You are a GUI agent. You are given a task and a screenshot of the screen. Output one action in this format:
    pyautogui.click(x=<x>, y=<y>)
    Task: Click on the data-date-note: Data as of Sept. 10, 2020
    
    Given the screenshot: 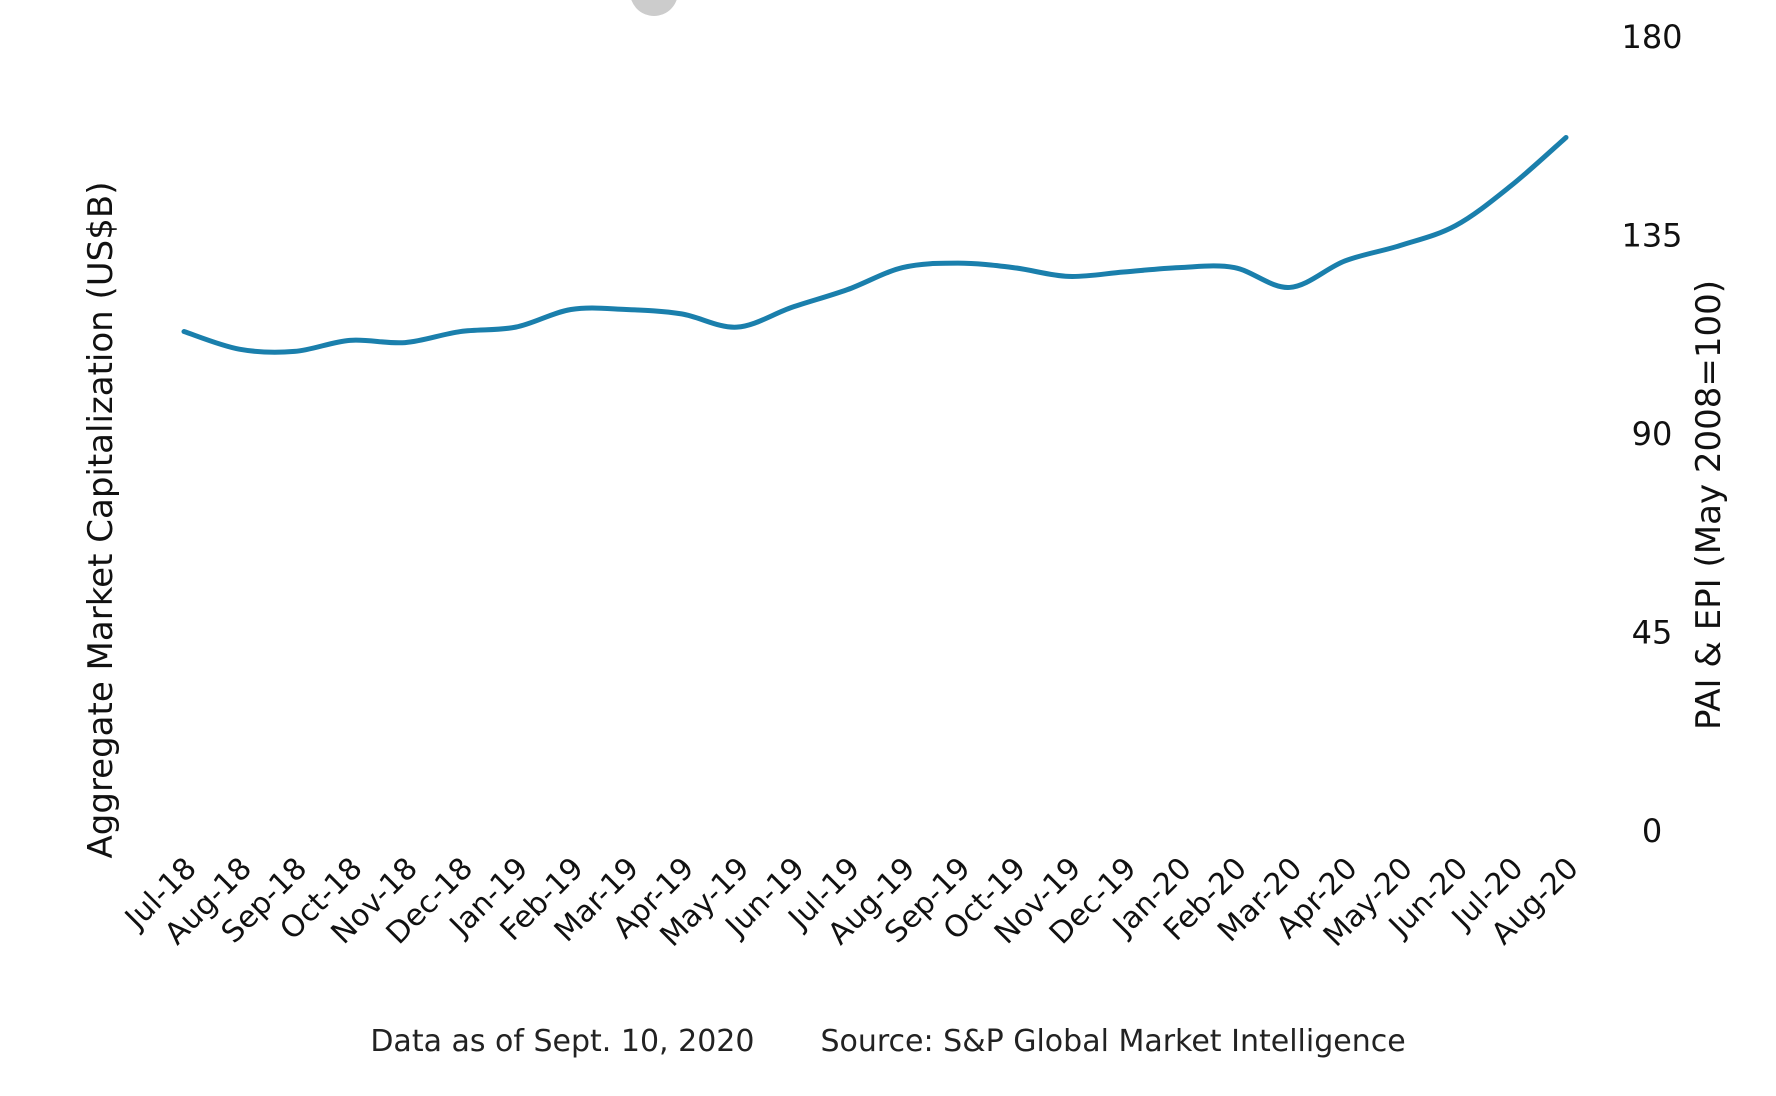 What is the action you would take?
    pyautogui.click(x=562, y=1041)
    